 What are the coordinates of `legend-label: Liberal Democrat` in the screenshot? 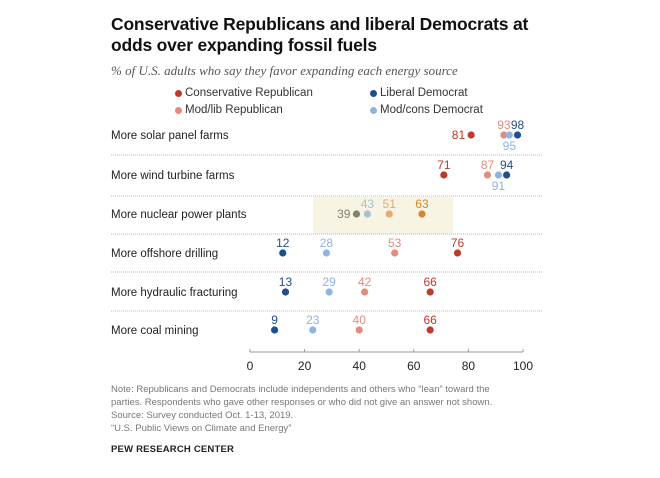 It's located at (424, 93).